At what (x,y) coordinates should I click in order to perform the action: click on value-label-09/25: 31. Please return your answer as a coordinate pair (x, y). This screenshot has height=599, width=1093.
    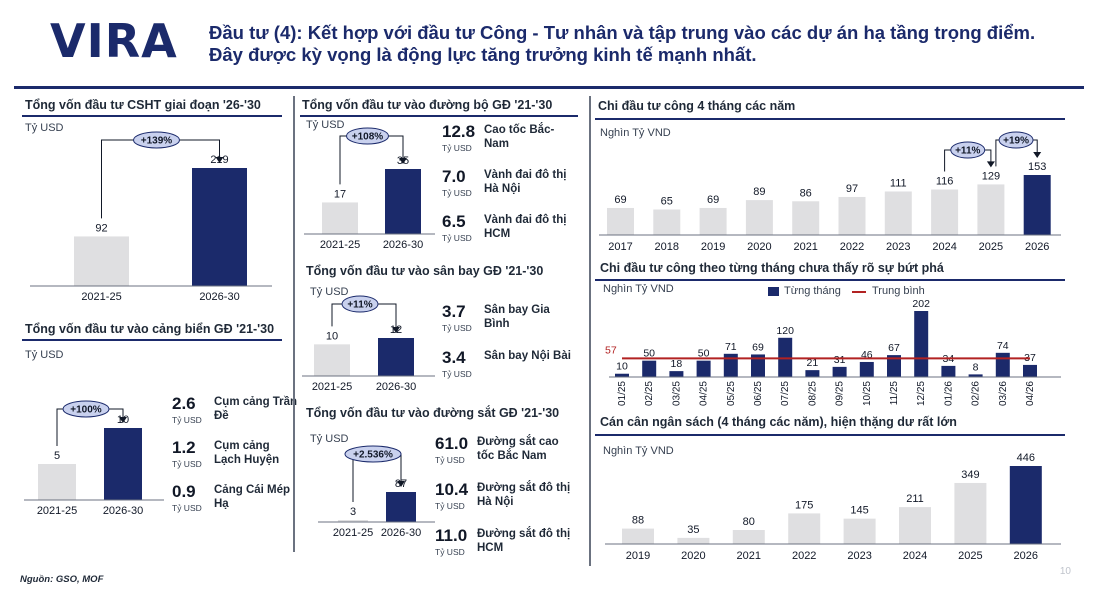
    Looking at the image, I should click on (840, 360).